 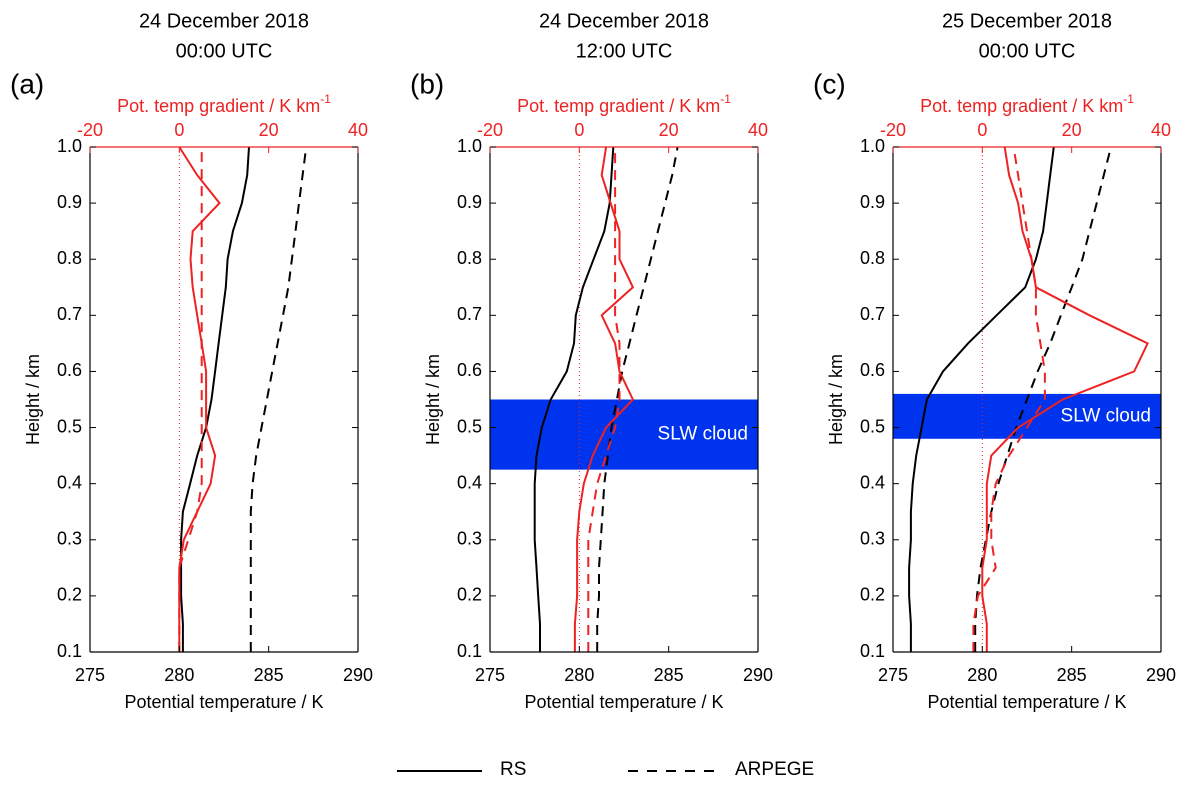 What do you see at coordinates (513, 769) in the screenshot?
I see `legend-label: RS` at bounding box center [513, 769].